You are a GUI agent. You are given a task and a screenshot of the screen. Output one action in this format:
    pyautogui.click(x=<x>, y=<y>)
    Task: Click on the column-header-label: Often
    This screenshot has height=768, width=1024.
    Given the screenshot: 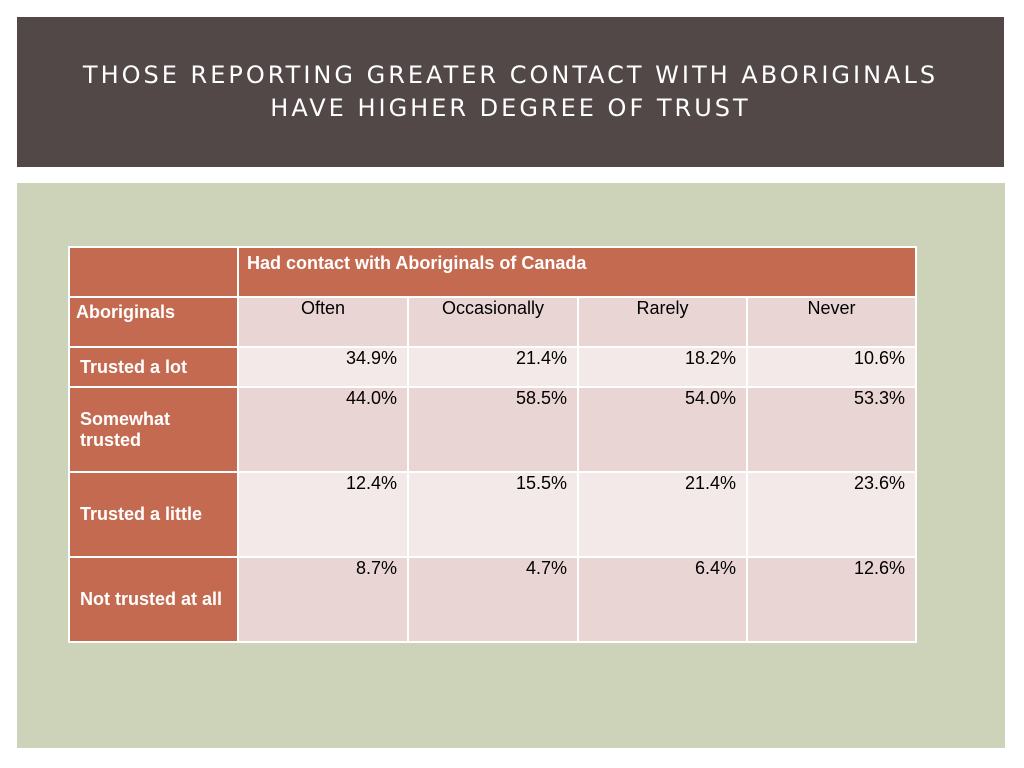 What is the action you would take?
    pyautogui.click(x=323, y=308)
    